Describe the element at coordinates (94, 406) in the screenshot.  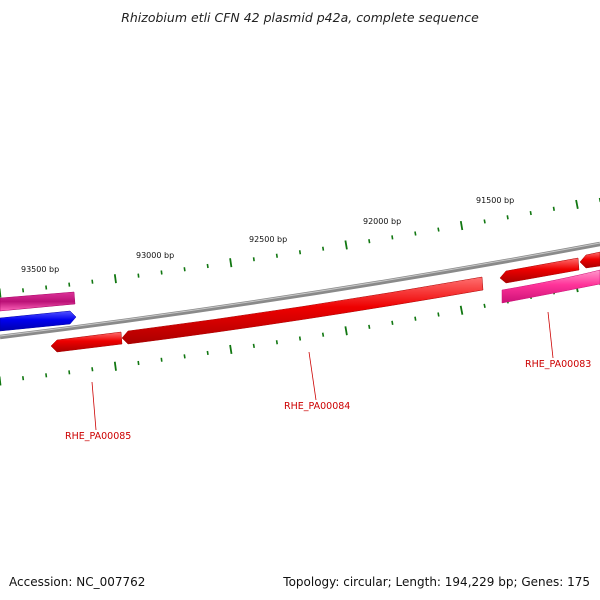
I see `leader-RHE_PA00085` at that location.